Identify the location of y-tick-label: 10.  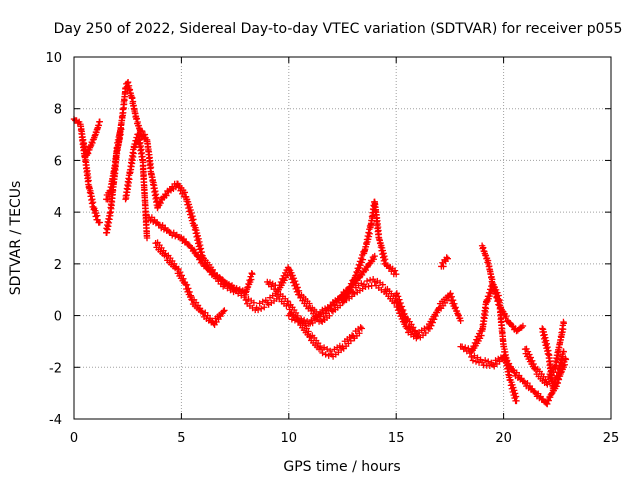
(53, 58).